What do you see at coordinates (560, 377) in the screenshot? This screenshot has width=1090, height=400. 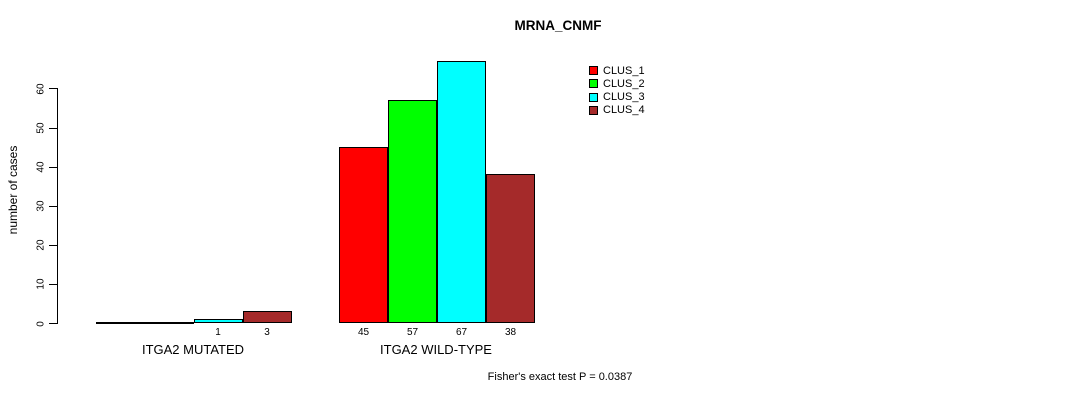 I see `fisher-test-annotation: Fisher's exact test P = 0.0387` at bounding box center [560, 377].